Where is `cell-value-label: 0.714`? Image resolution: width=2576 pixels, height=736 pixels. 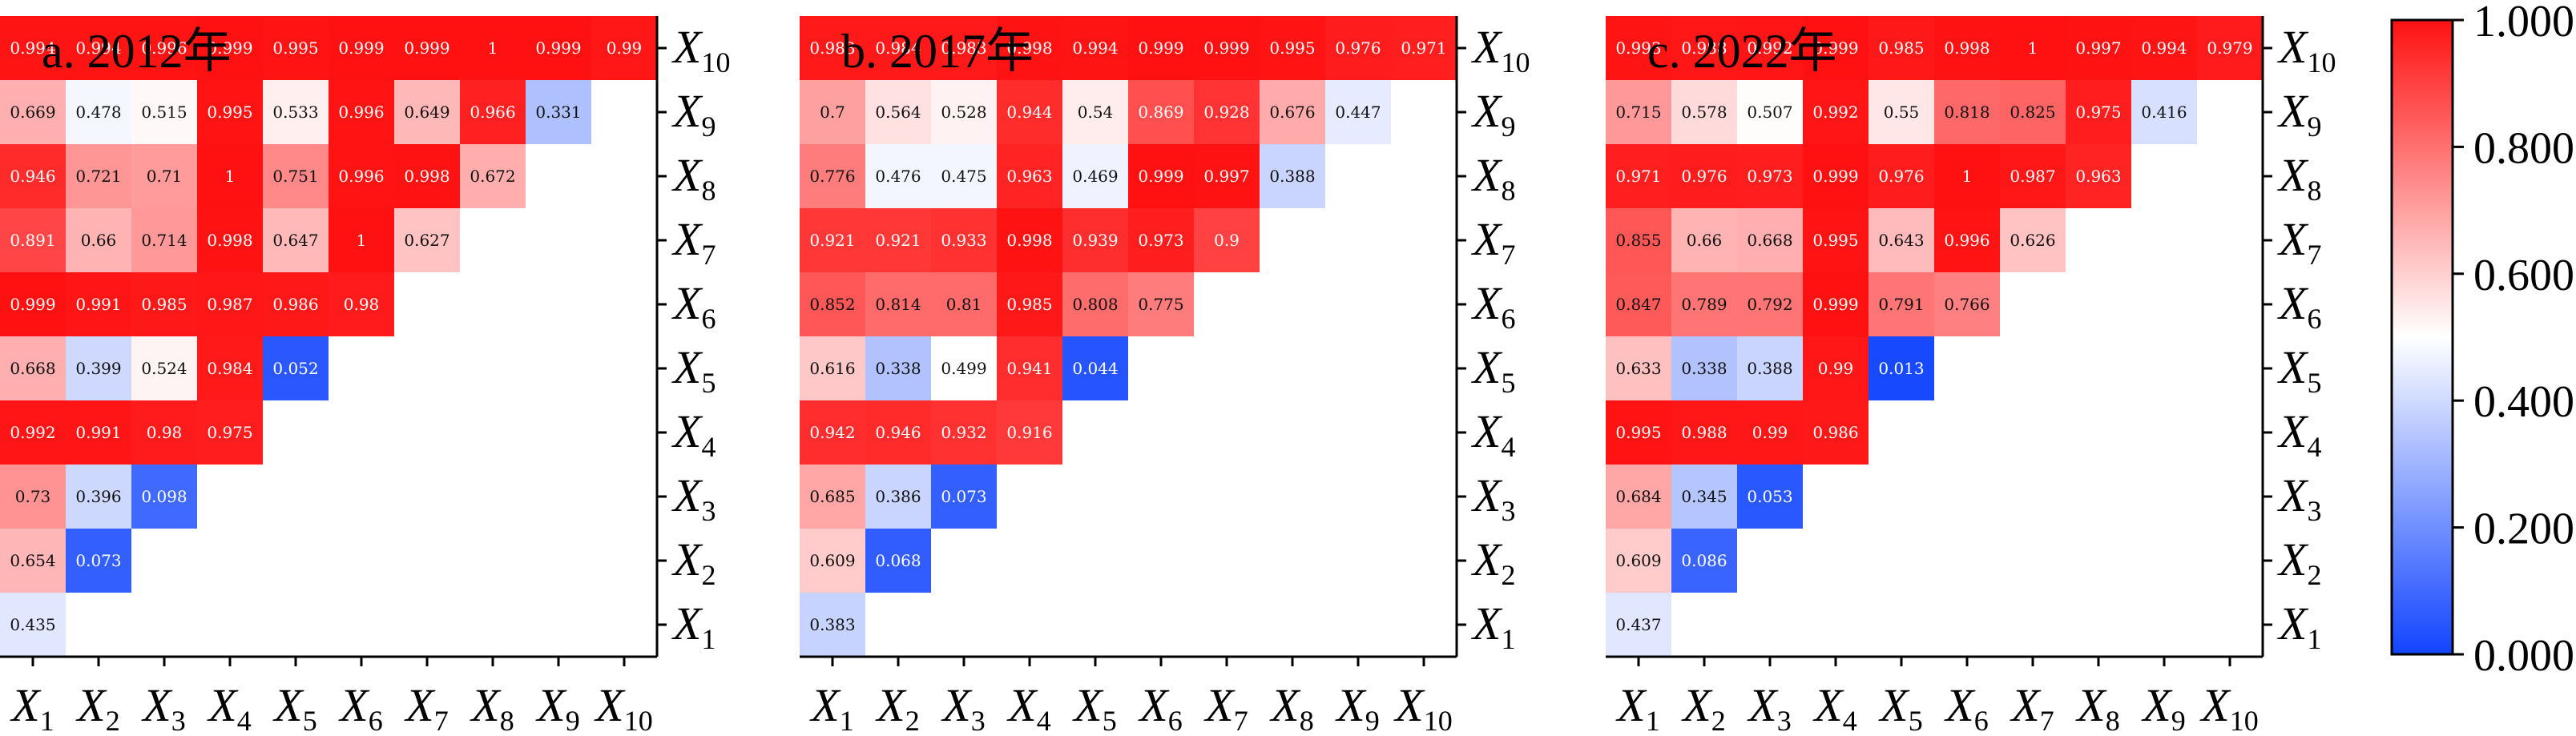
cell-value-label: 0.714 is located at coordinates (164, 241).